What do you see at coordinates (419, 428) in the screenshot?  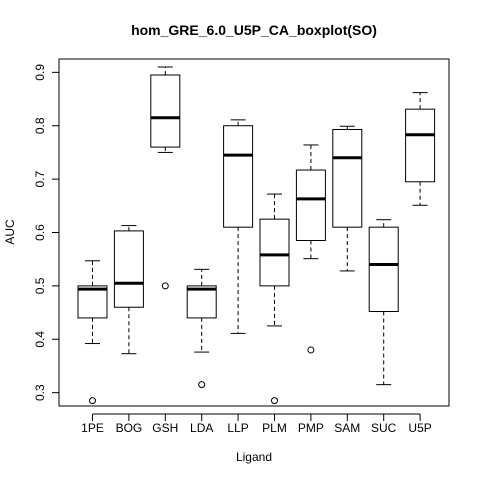 I see `x-tick-label: U5P` at bounding box center [419, 428].